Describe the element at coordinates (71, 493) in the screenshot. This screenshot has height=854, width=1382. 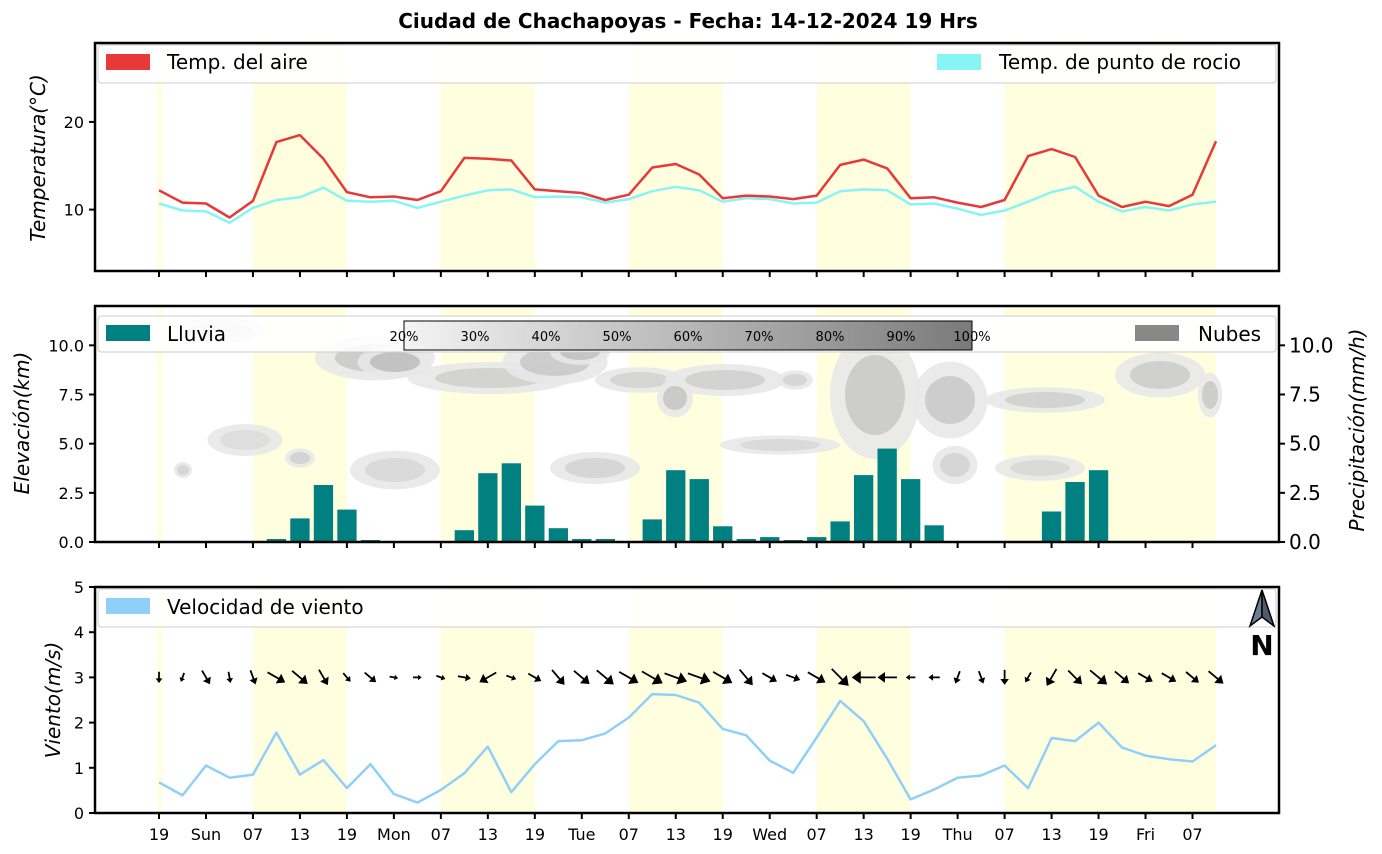
I see `y-tick-label: 2.5` at that location.